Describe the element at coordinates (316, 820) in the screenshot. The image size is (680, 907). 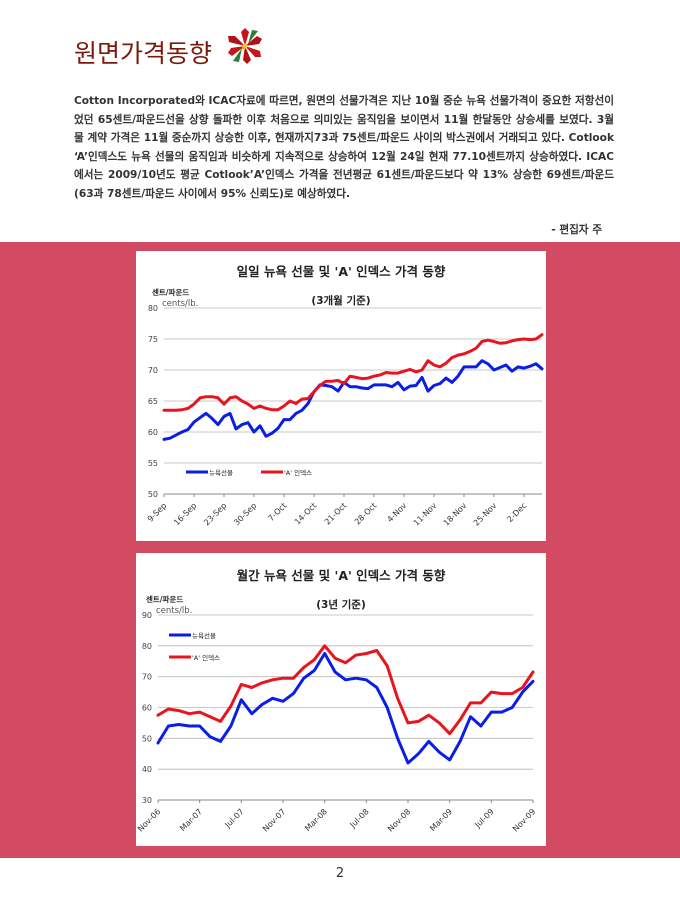
I see `x-tick-label: Mar-08` at that location.